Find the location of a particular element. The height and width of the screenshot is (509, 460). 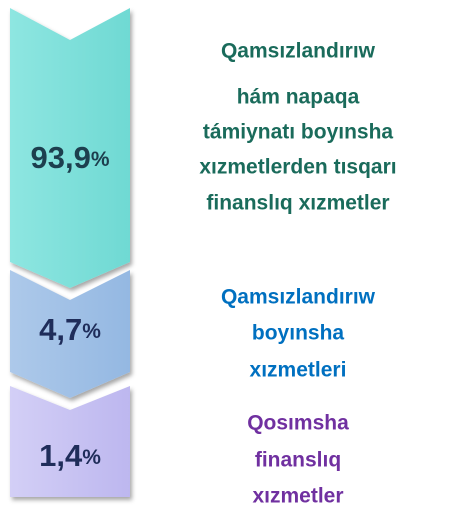

value: 1,4 is located at coordinates (61, 455).